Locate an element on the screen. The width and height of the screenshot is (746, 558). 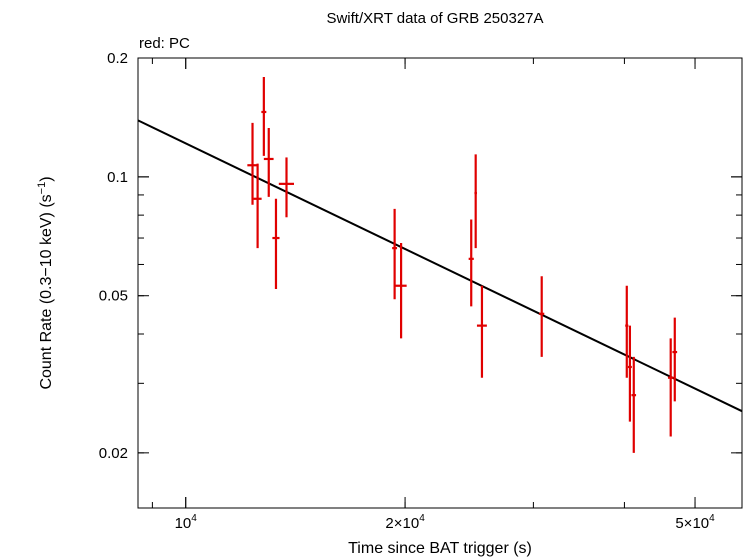
y-tick-labels: 0.02 0.05 0.1 0.2 is located at coordinates (113, 256).